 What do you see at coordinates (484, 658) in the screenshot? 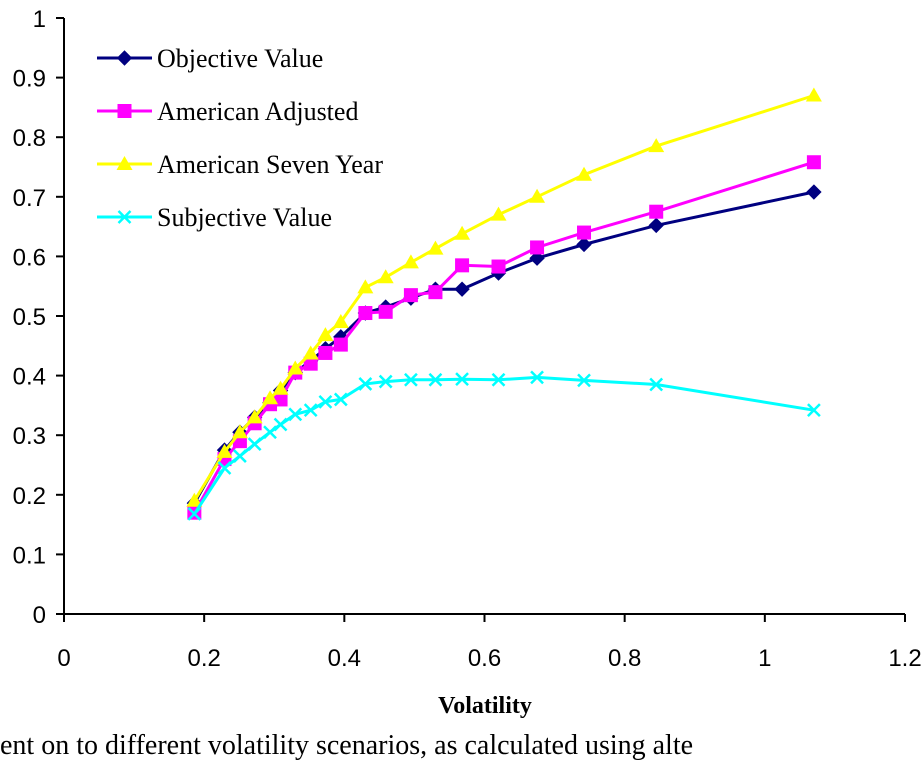
I see `x-tick-label: 0.6` at bounding box center [484, 658].